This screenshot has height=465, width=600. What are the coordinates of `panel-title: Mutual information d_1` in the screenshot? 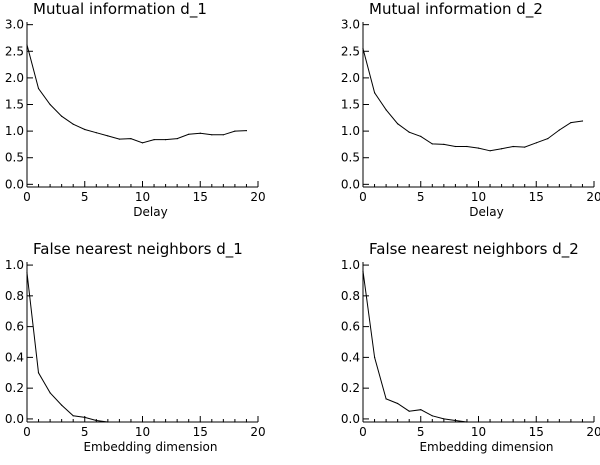 It's located at (120, 9).